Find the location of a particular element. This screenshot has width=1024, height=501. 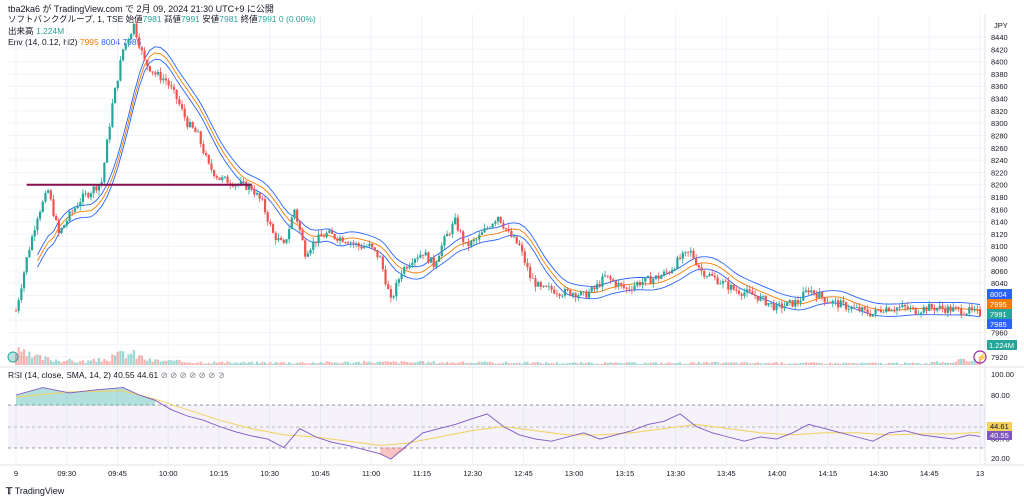

price-tag-label: 7995 is located at coordinates (998, 304).